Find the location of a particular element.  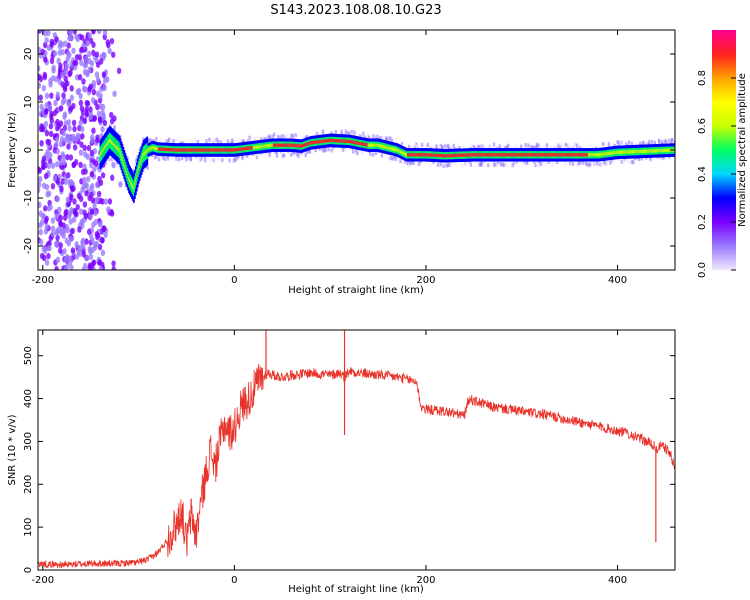

colorbar-tick-label: 0.2 is located at coordinates (702, 222).